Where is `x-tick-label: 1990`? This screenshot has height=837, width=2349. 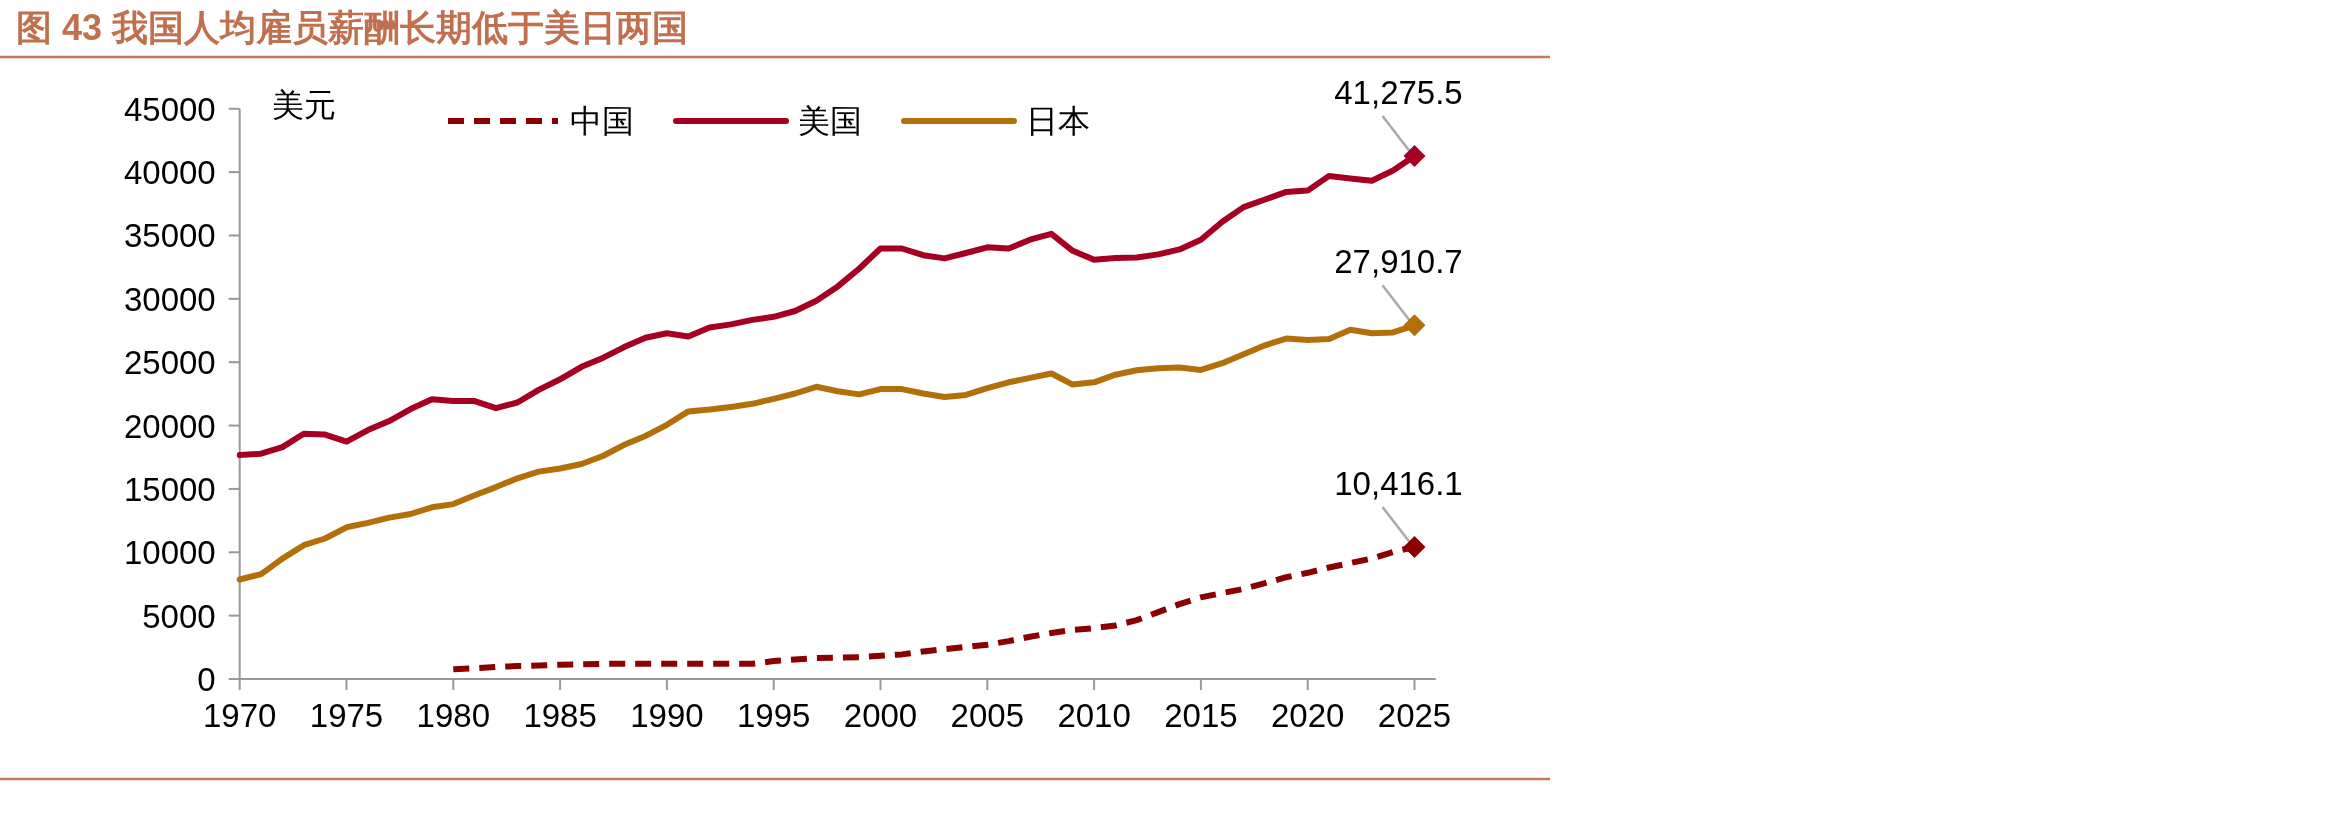 x-tick-label: 1990 is located at coordinates (667, 715).